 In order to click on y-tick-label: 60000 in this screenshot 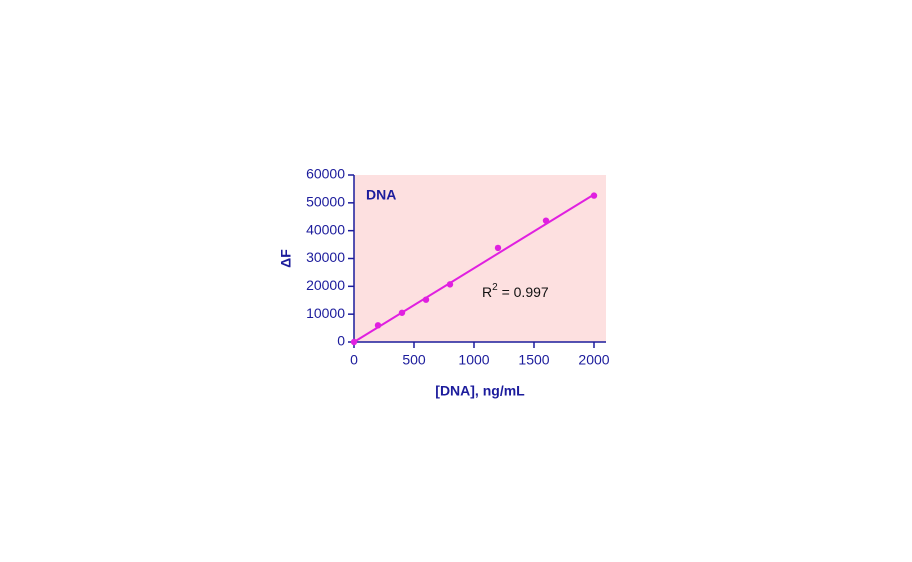, I will do `click(325, 174)`.